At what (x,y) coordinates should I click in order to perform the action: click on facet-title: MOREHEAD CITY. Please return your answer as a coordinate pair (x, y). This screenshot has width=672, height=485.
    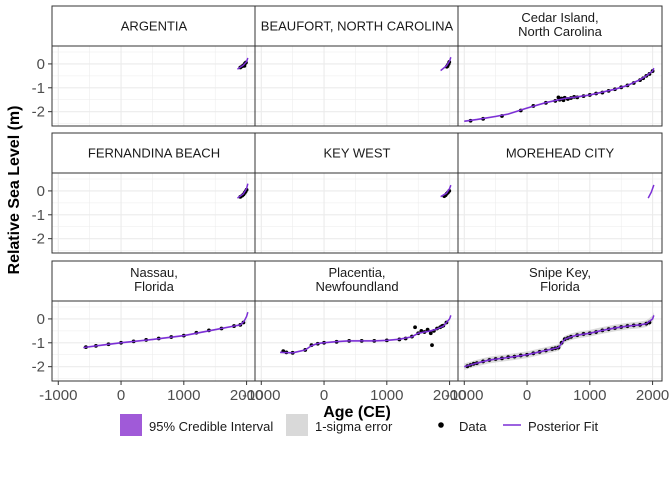
    Looking at the image, I should click on (560, 153).